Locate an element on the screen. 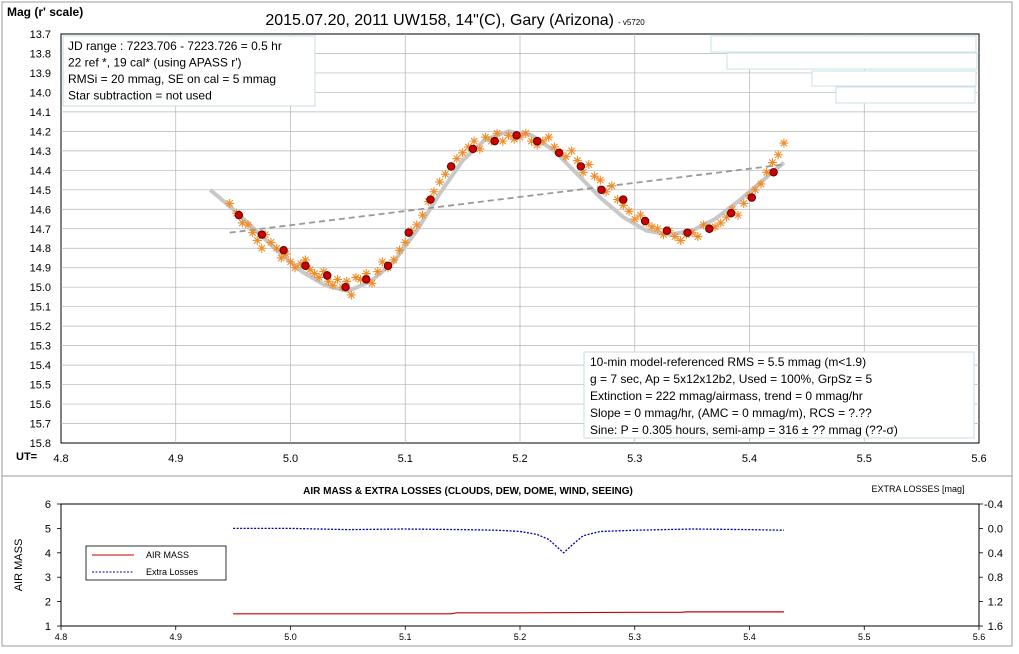 The height and width of the screenshot is (654, 1019). y-tick-label: 14.0 is located at coordinates (40, 93).